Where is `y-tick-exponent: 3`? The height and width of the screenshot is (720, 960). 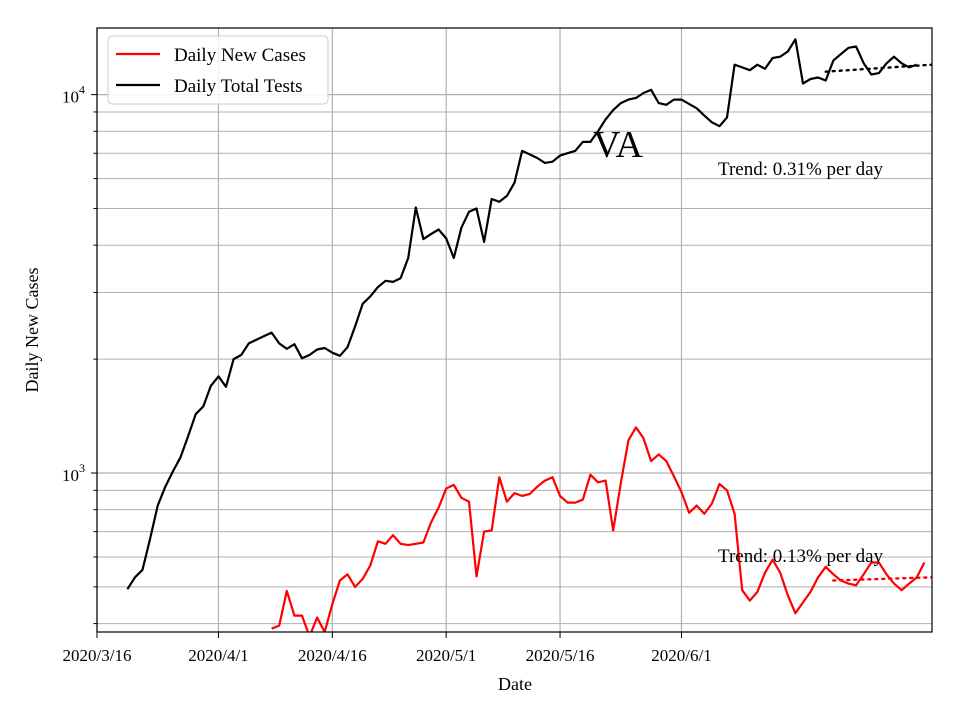 y-tick-exponent: 3 is located at coordinates (82, 468).